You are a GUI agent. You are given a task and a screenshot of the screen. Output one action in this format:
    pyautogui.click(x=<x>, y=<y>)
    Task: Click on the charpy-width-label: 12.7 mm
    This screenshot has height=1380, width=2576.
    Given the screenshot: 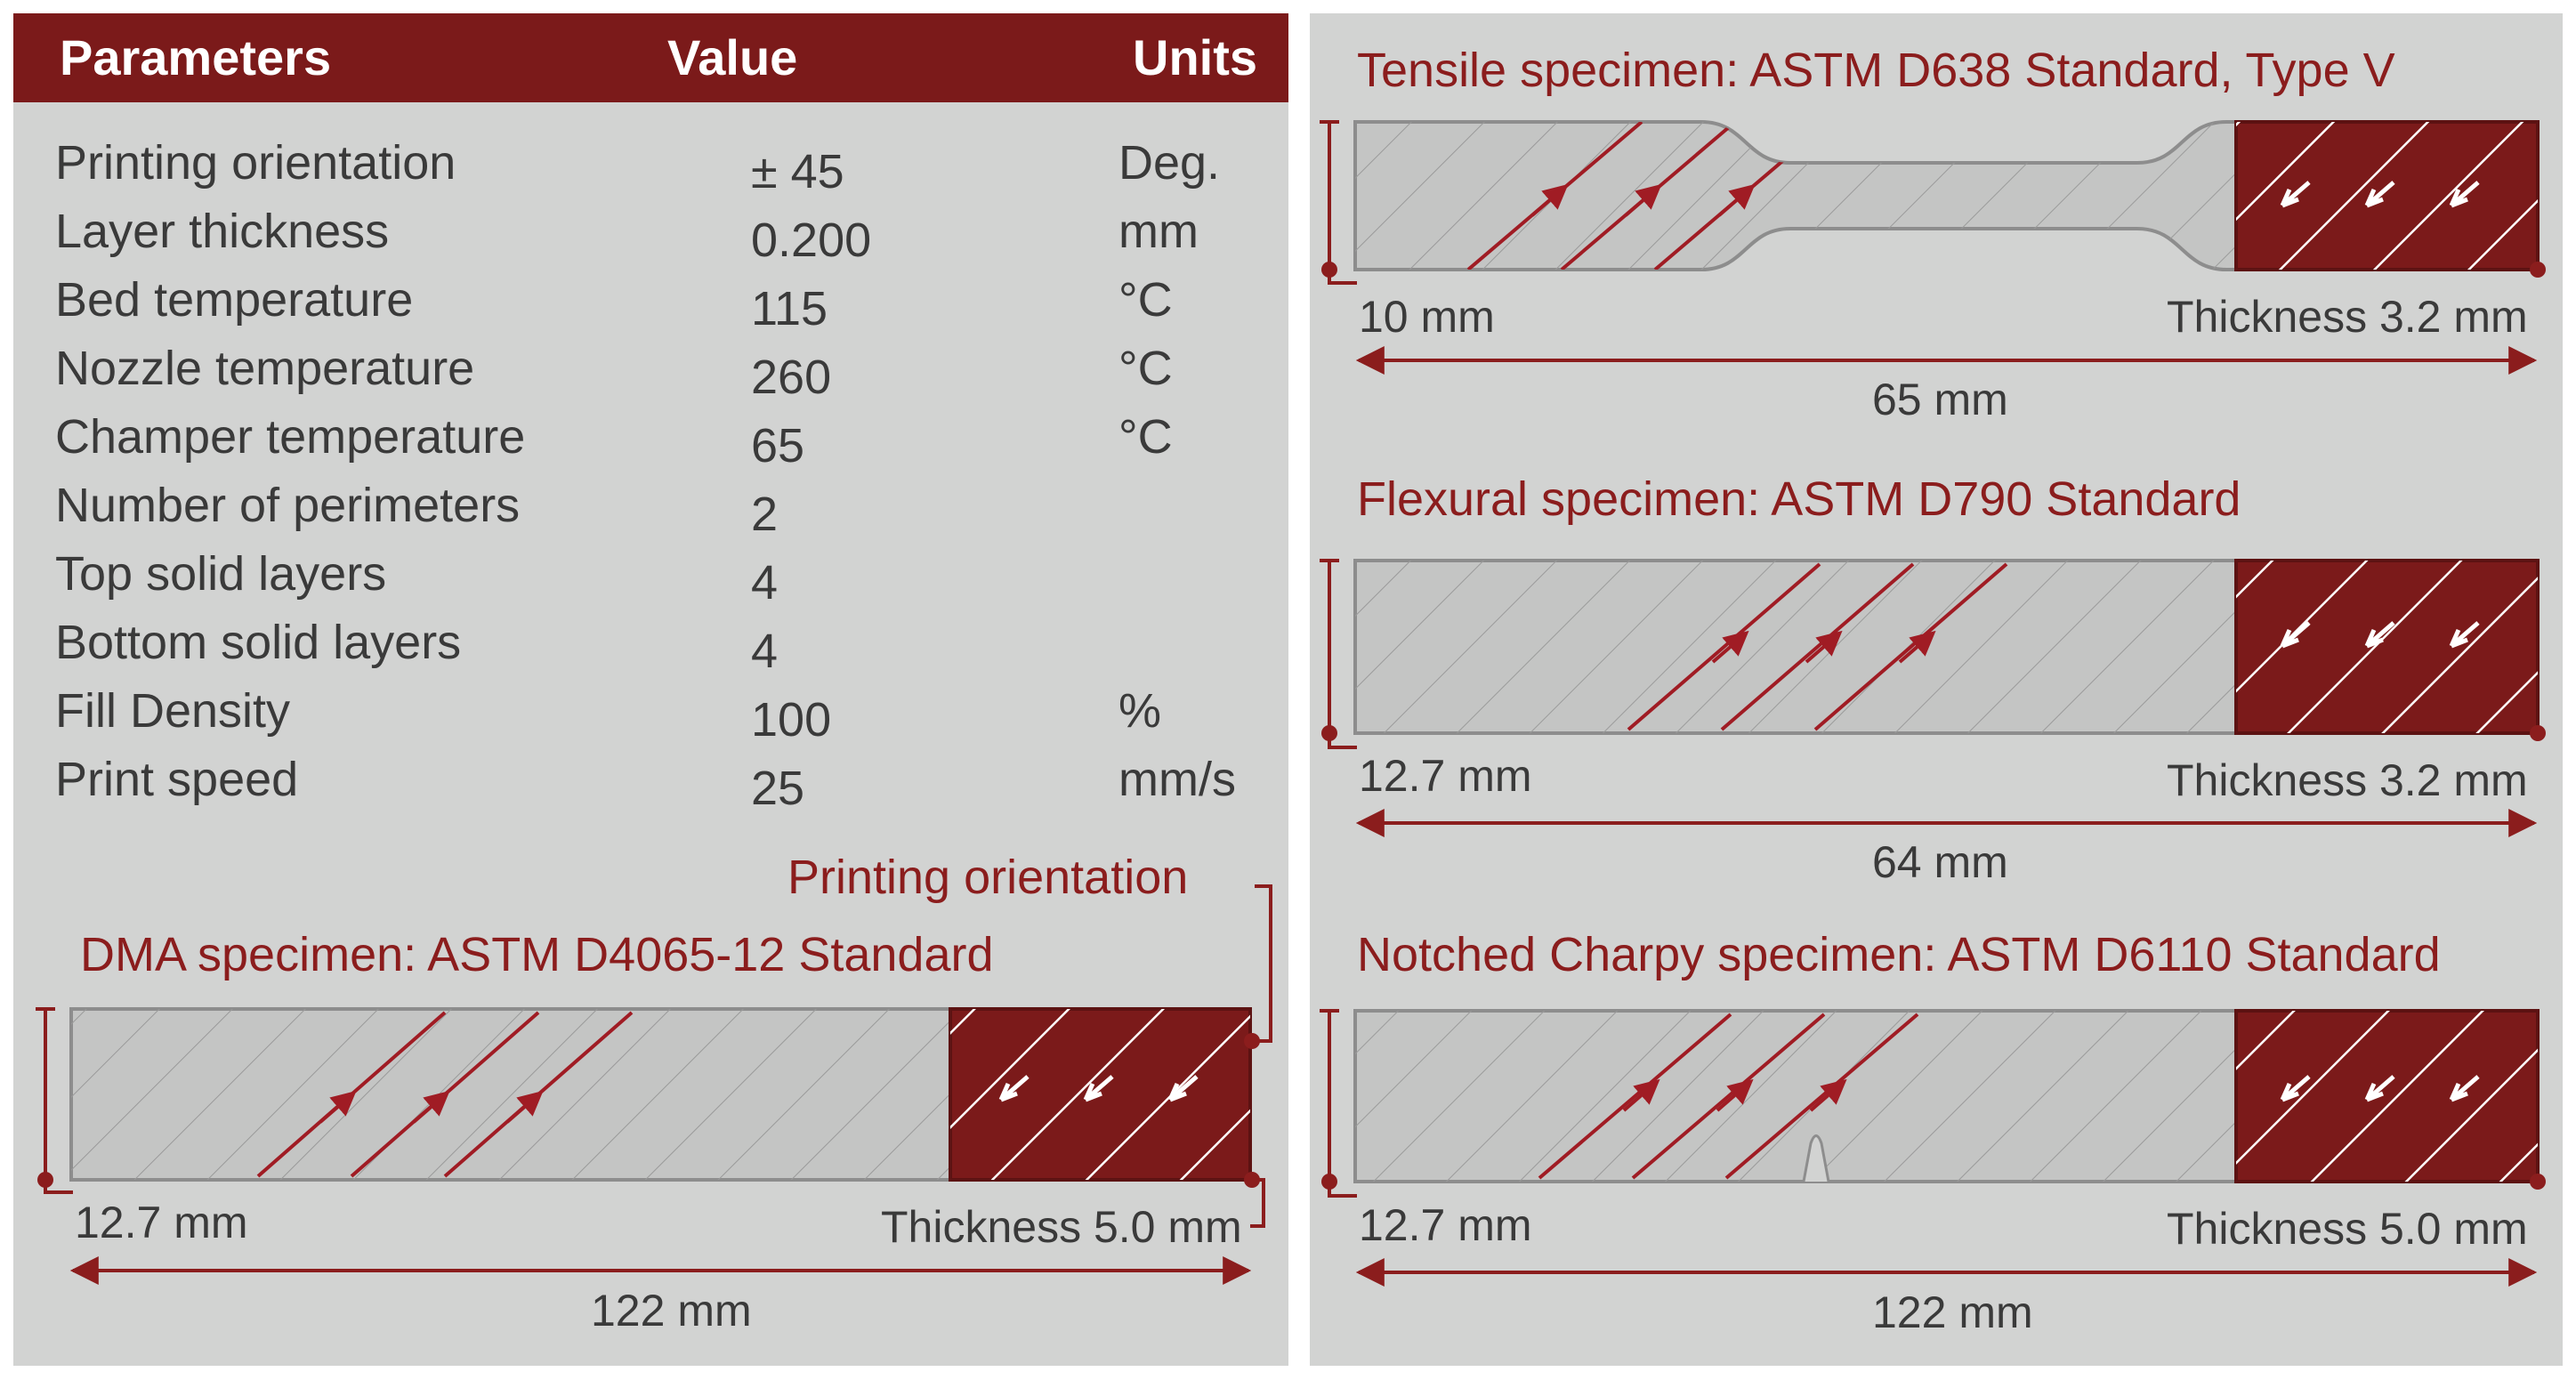 What is the action you would take?
    pyautogui.click(x=1445, y=1225)
    